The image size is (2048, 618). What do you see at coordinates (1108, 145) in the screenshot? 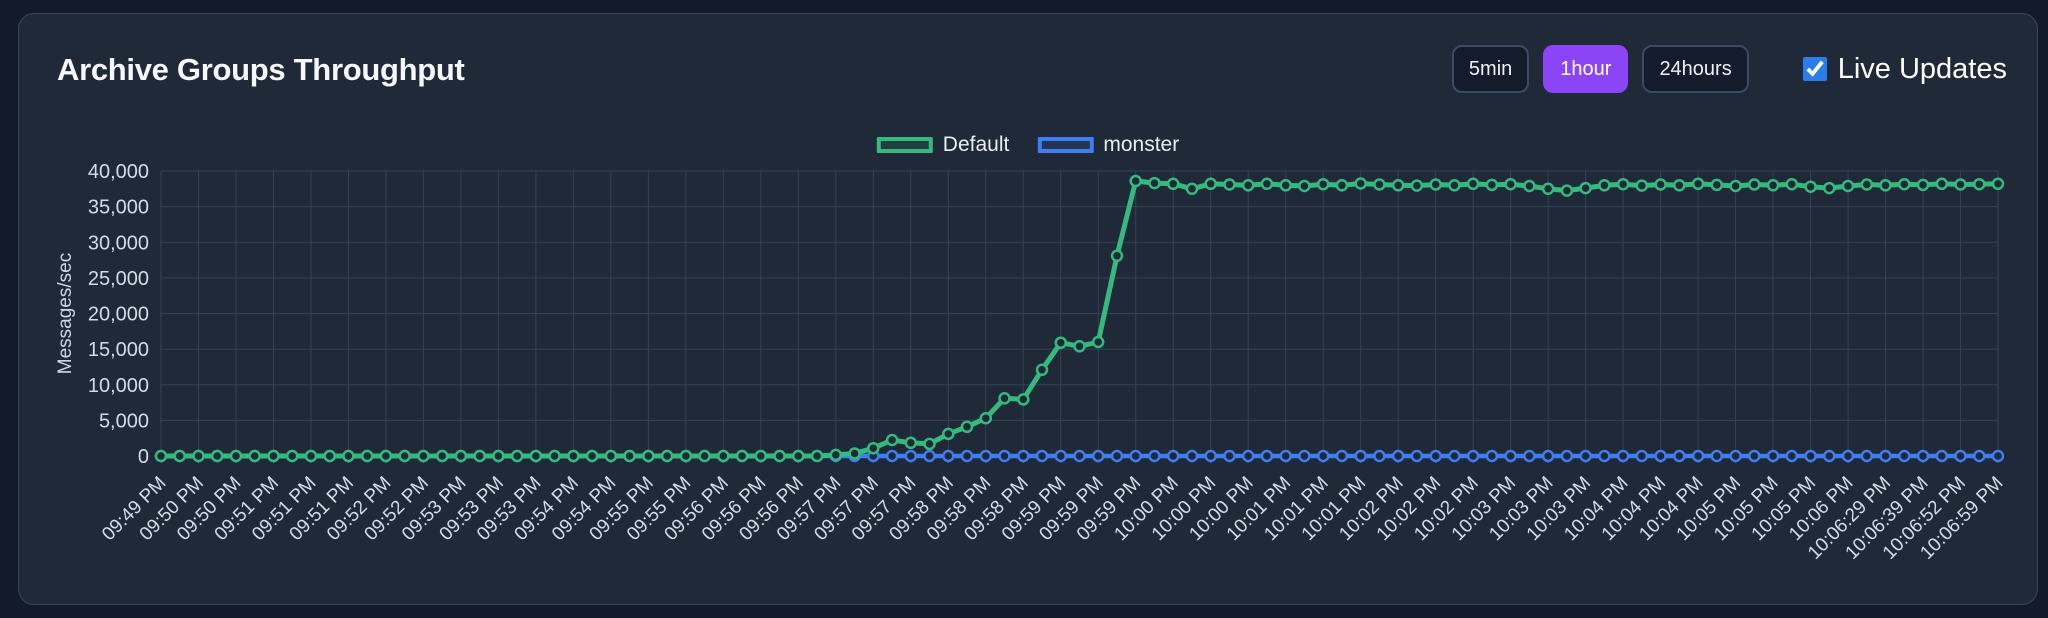
I see `legend-item-monster: monster` at bounding box center [1108, 145].